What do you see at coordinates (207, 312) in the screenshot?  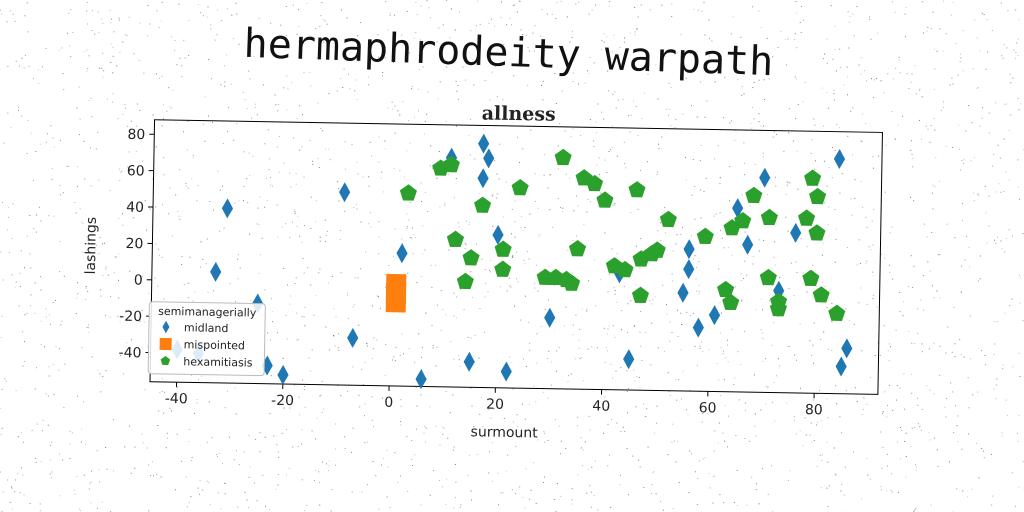 I see `legend-title: semimanagerially` at bounding box center [207, 312].